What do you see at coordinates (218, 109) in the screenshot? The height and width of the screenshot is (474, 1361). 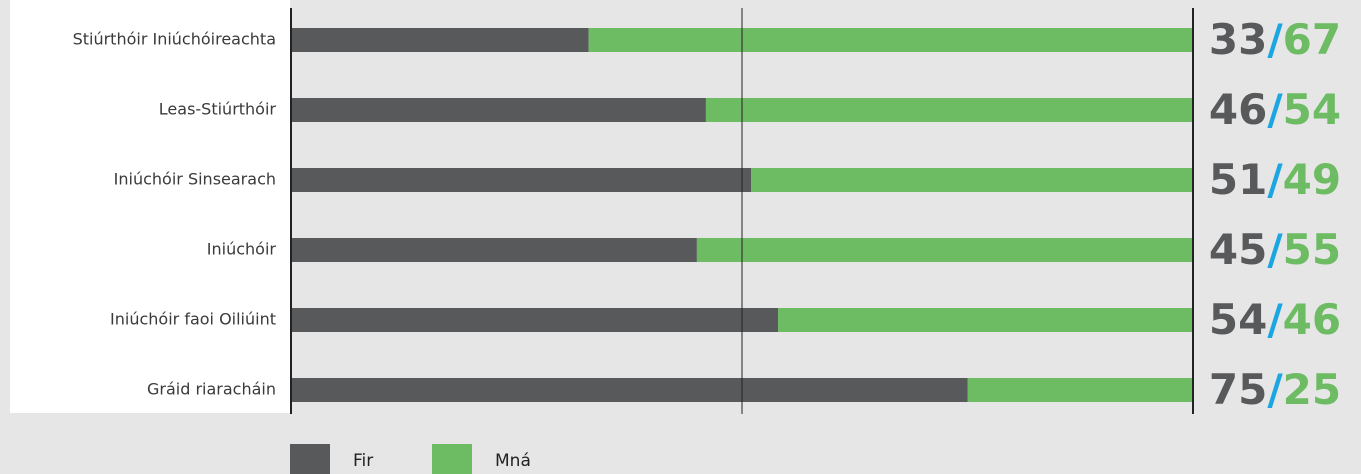 I see `category-label: Leas-Stiúrthóir` at bounding box center [218, 109].